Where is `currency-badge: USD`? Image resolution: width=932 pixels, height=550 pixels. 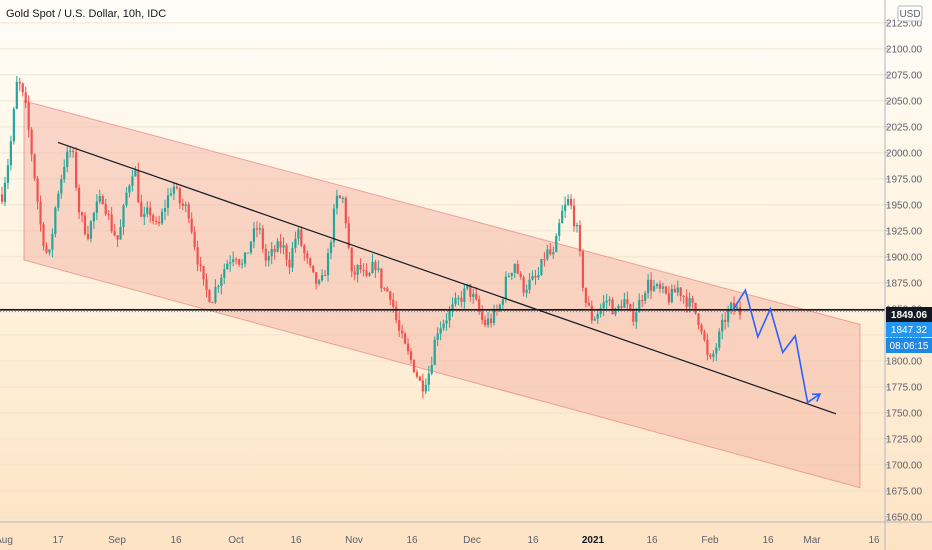 currency-badge: USD is located at coordinates (910, 13).